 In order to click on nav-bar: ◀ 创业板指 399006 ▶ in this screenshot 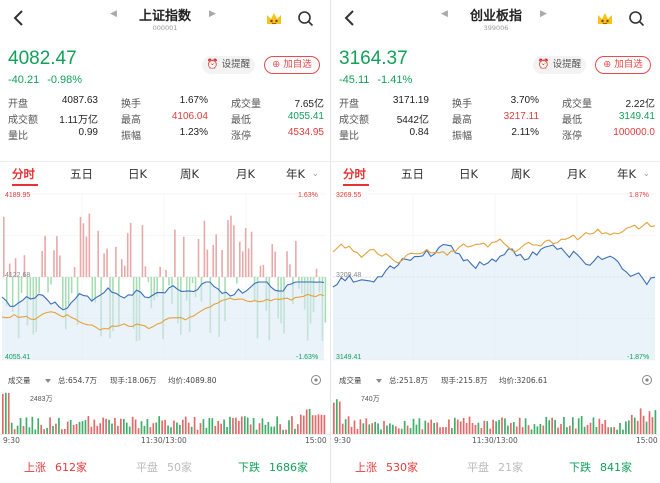, I will do `click(495, 20)`.